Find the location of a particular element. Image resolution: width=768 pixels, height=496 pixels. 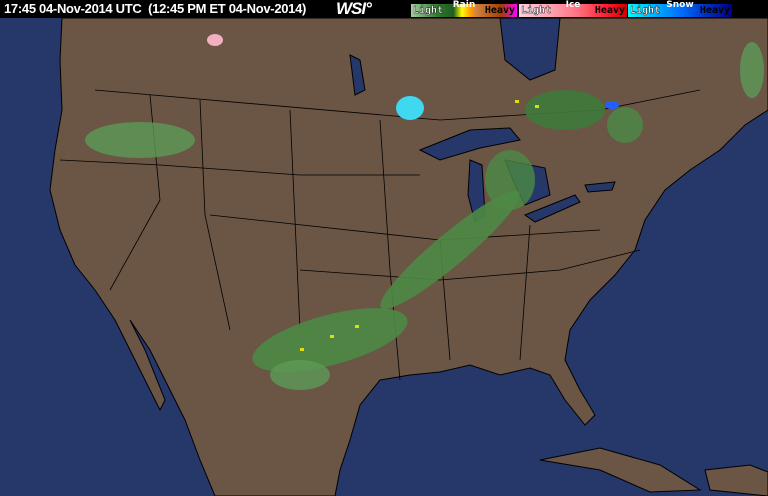

legend-snow-light: Light is located at coordinates (645, 10).